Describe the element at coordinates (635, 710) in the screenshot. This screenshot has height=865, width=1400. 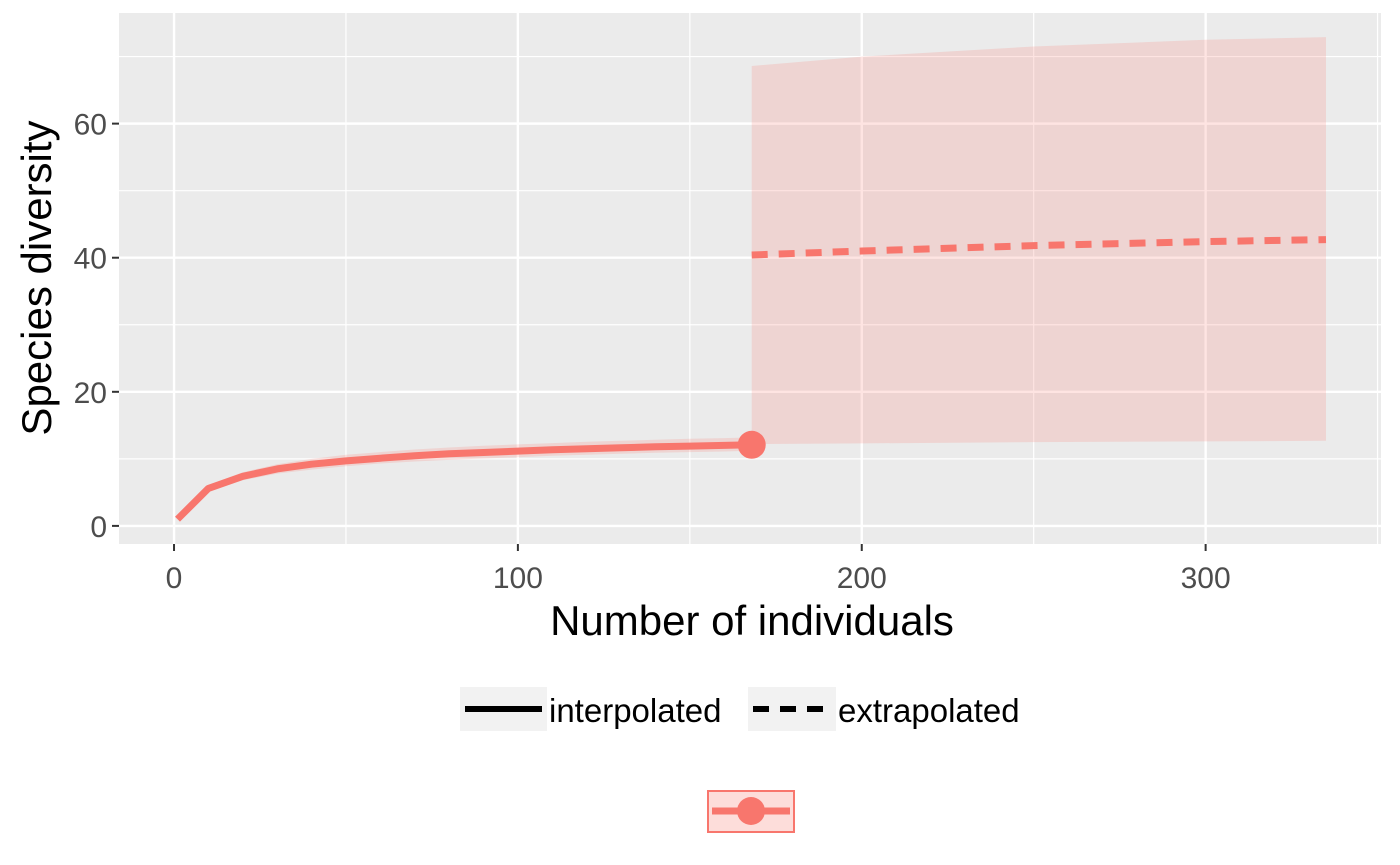
I see `legend-label-interpolated: interpolated` at that location.